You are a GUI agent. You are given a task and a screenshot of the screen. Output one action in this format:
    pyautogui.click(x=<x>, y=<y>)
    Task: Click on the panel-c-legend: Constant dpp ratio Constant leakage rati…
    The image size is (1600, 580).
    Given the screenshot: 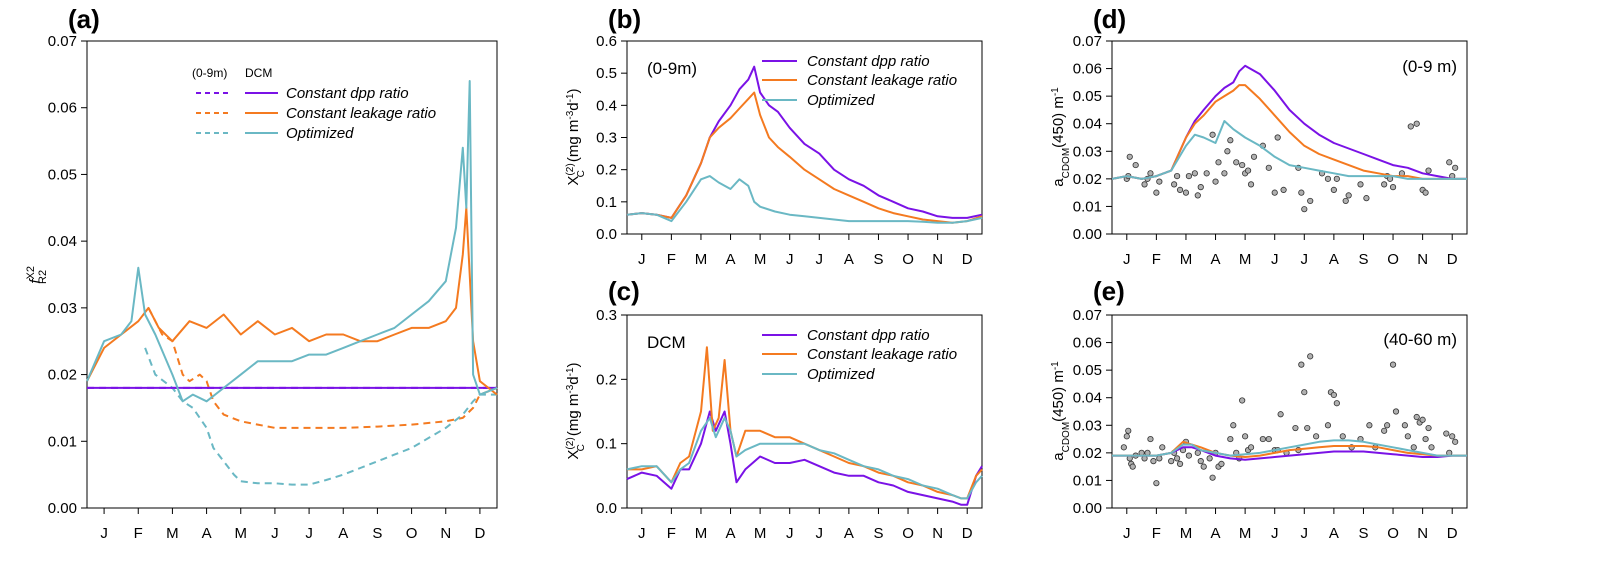 What is the action you would take?
    pyautogui.click(x=859, y=355)
    